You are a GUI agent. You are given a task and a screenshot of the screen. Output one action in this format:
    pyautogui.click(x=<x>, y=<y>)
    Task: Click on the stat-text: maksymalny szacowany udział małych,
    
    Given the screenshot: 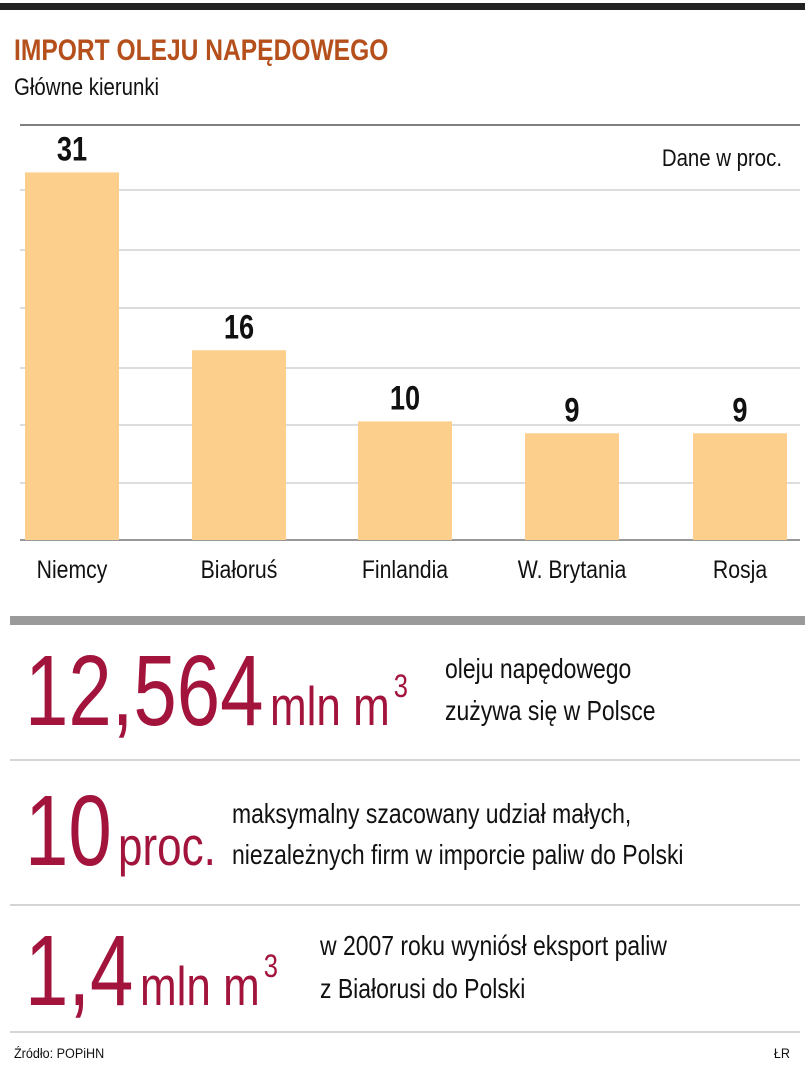 What is the action you would take?
    pyautogui.click(x=431, y=814)
    